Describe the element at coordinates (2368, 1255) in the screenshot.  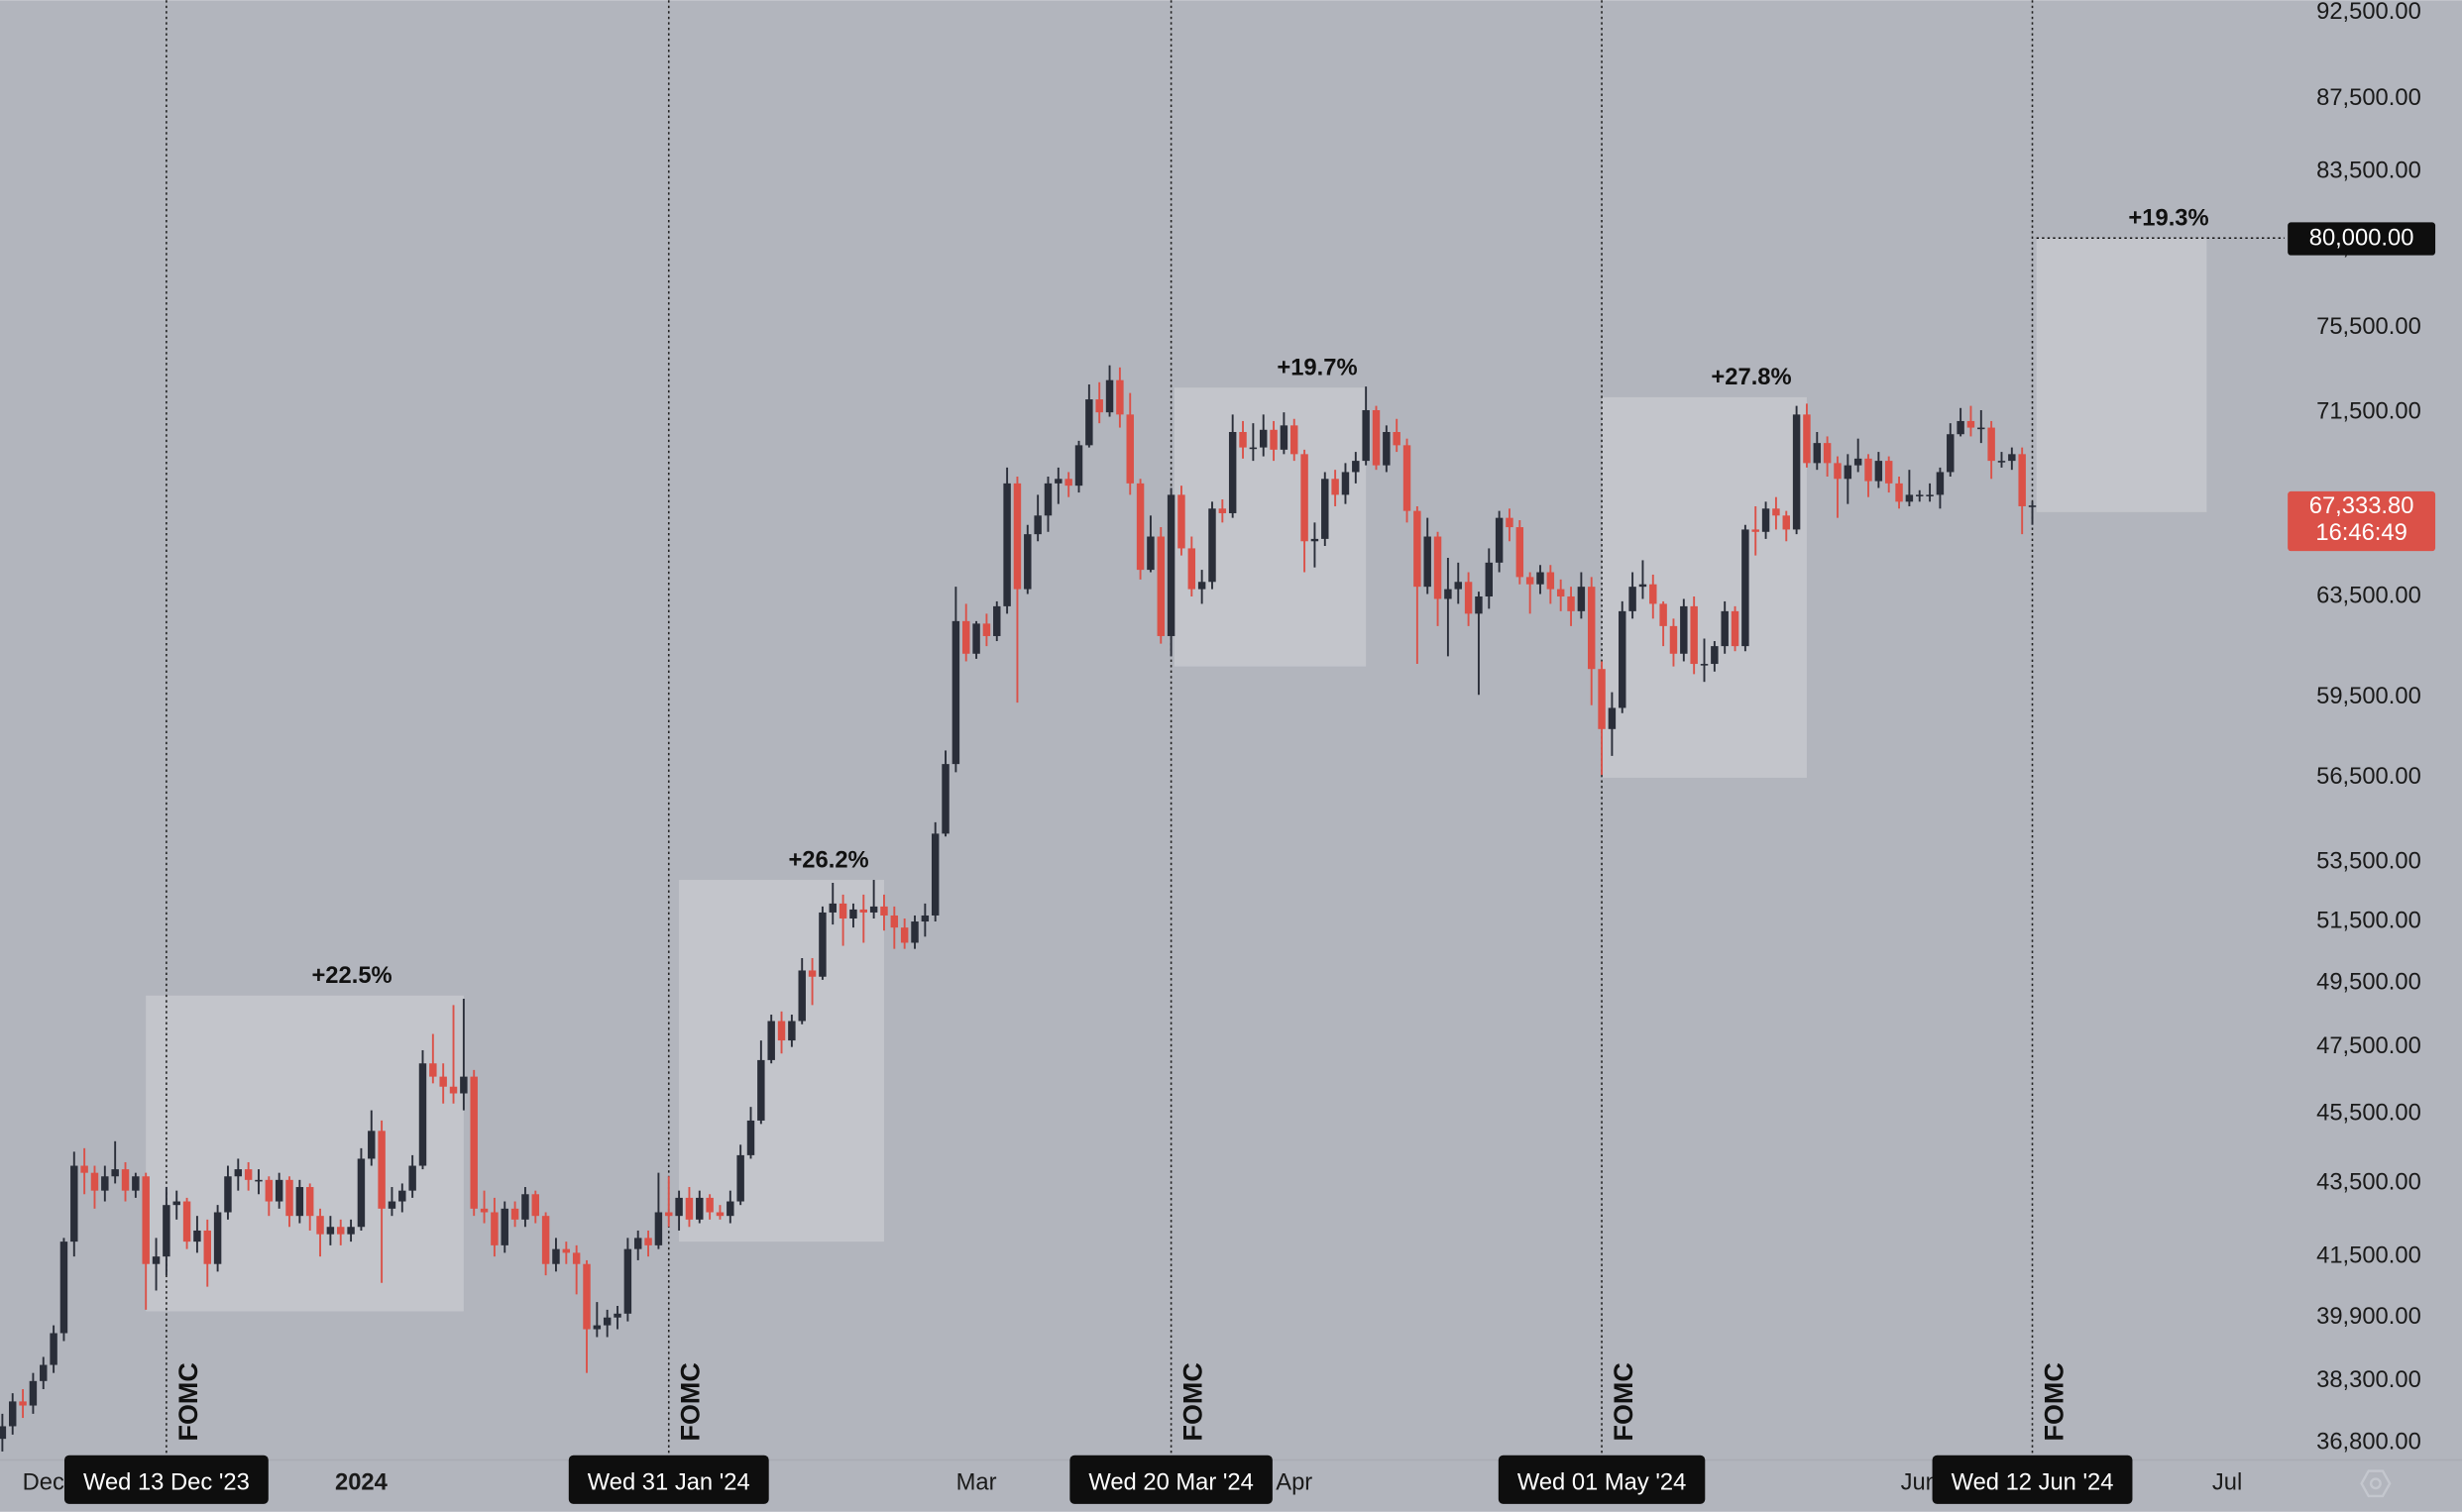
I see `y-tick-label: 41,500.00` at that location.